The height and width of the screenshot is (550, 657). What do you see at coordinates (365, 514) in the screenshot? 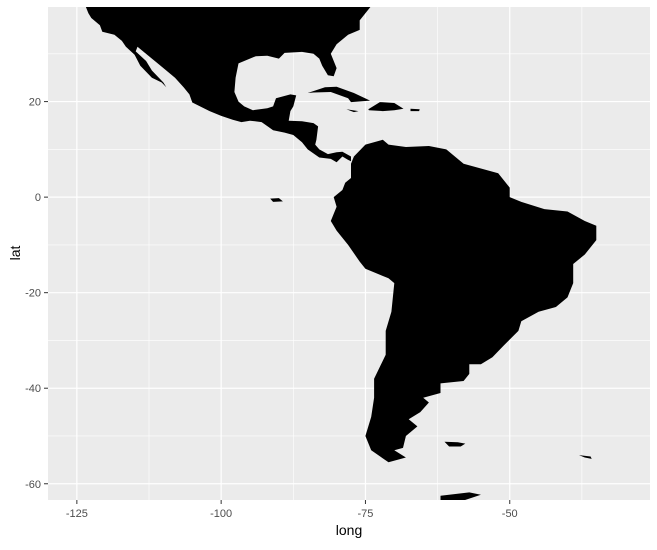
I see `x-tick-label: -75` at bounding box center [365, 514].